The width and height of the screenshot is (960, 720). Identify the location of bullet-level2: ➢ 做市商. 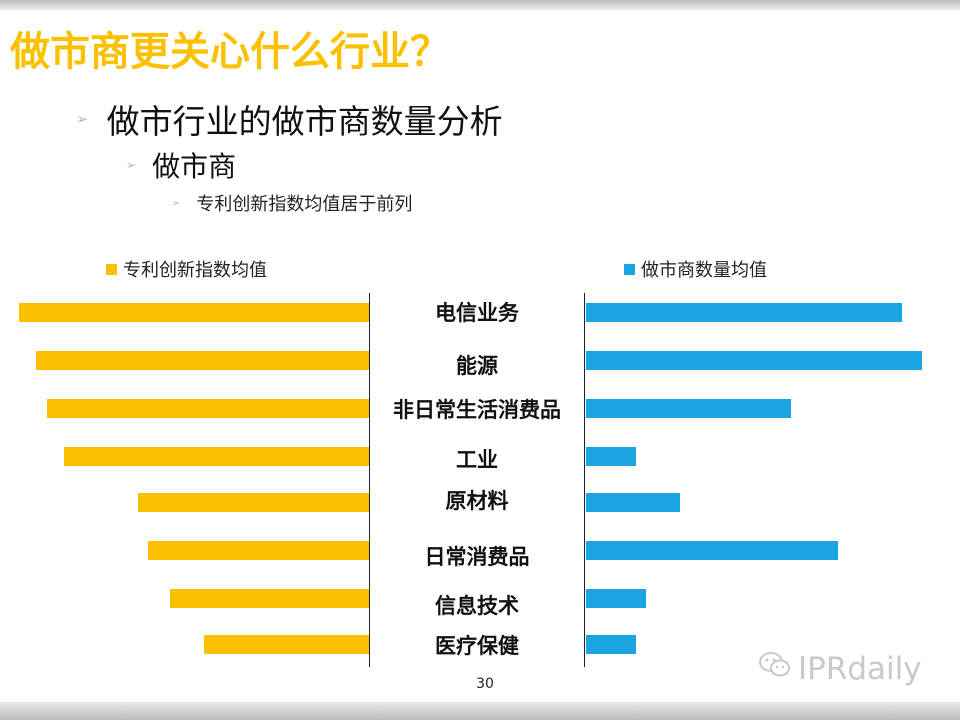
(181, 165).